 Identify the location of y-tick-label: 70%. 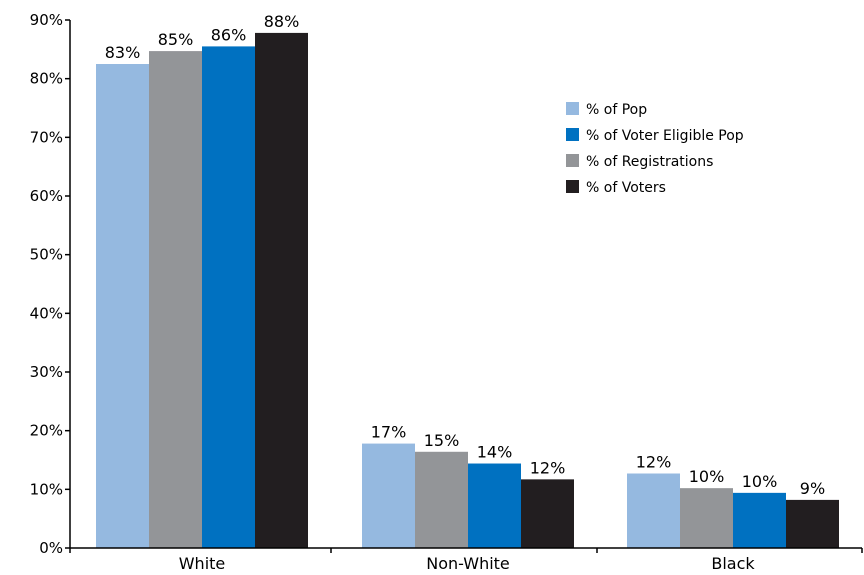
(46, 137).